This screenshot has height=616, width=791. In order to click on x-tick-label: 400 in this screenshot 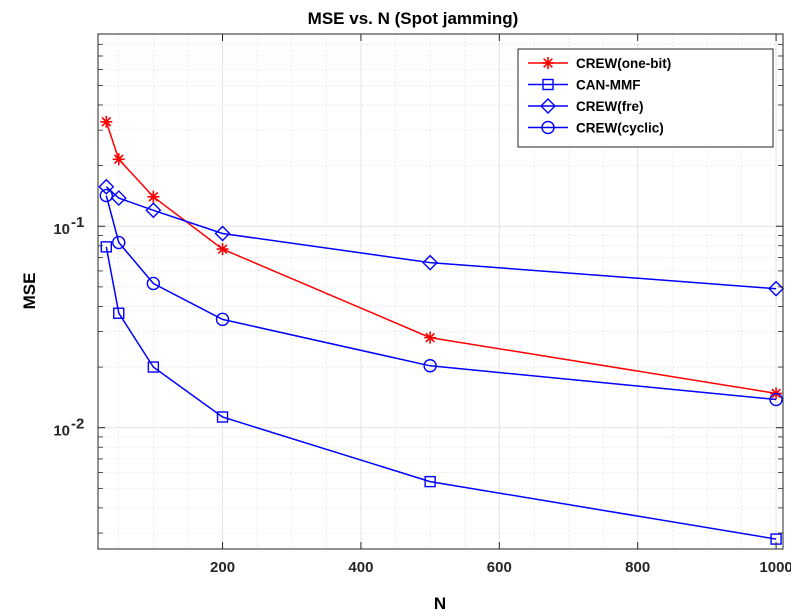, I will do `click(360, 567)`.